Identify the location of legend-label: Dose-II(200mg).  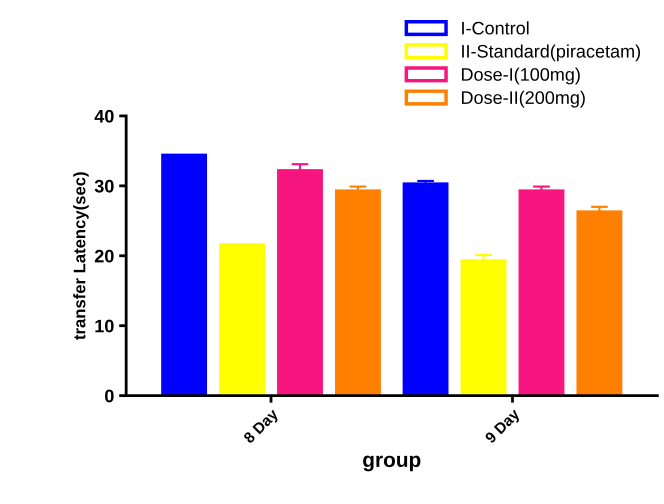
(523, 99).